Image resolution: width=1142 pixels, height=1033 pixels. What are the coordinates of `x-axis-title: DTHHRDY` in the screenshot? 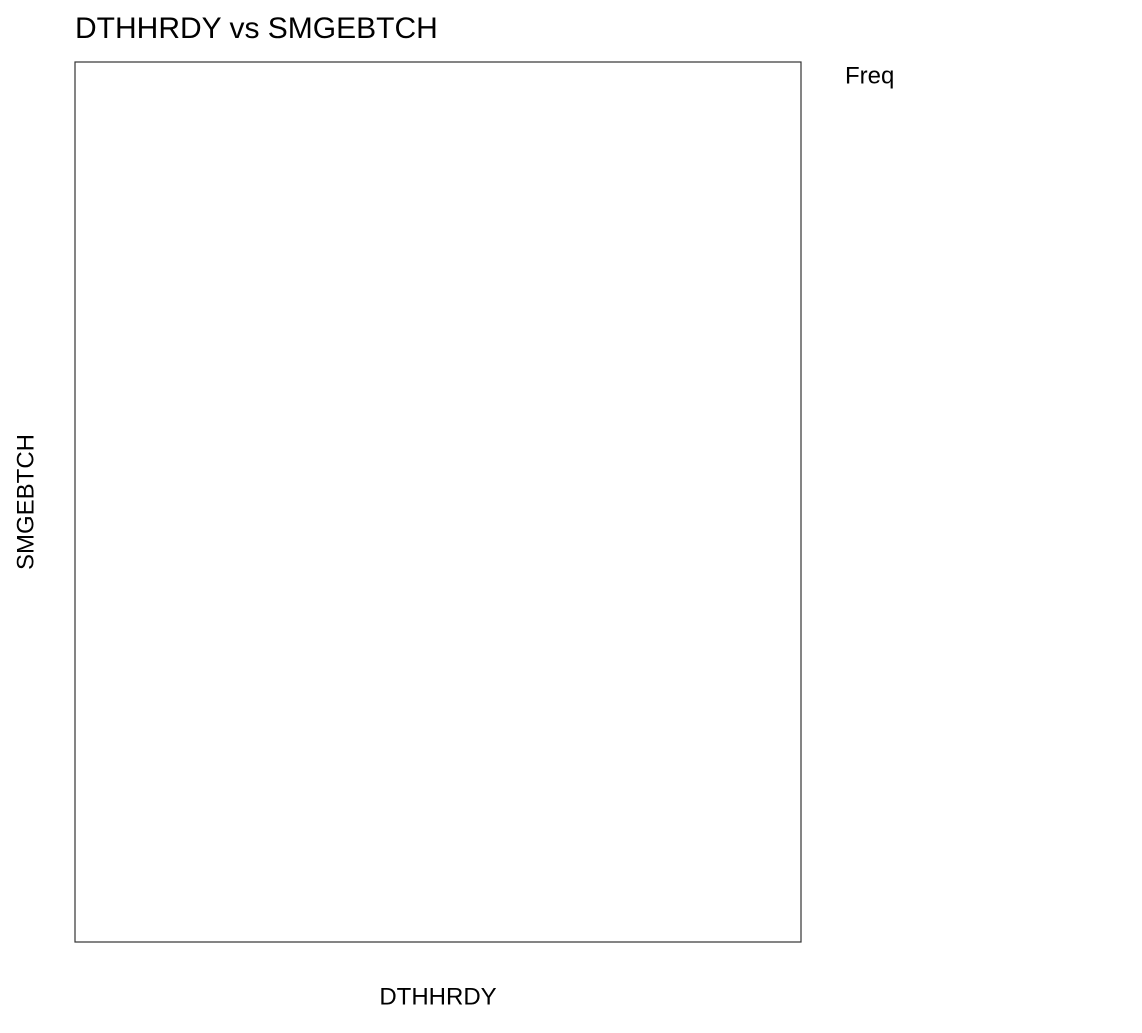 It's located at (437, 996).